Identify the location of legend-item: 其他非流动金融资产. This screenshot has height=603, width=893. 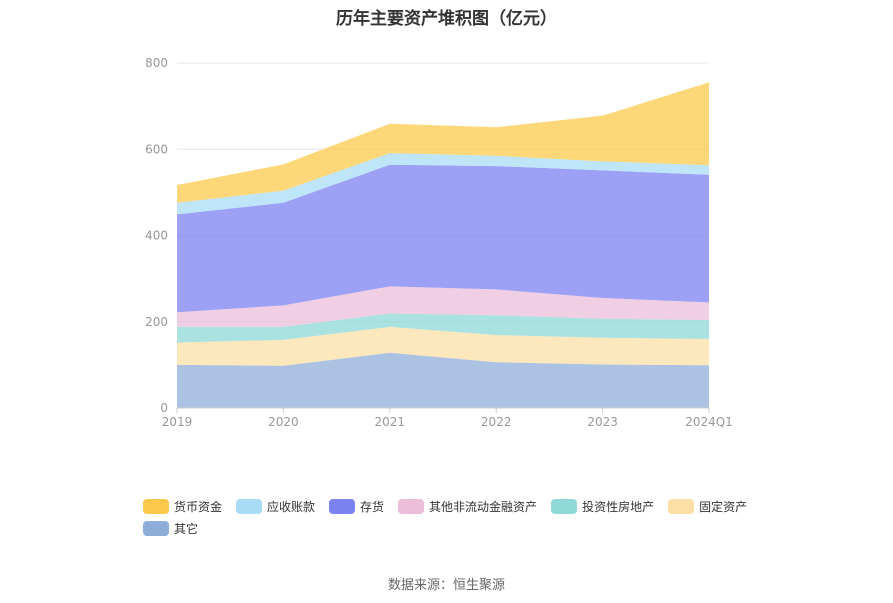
(467, 506).